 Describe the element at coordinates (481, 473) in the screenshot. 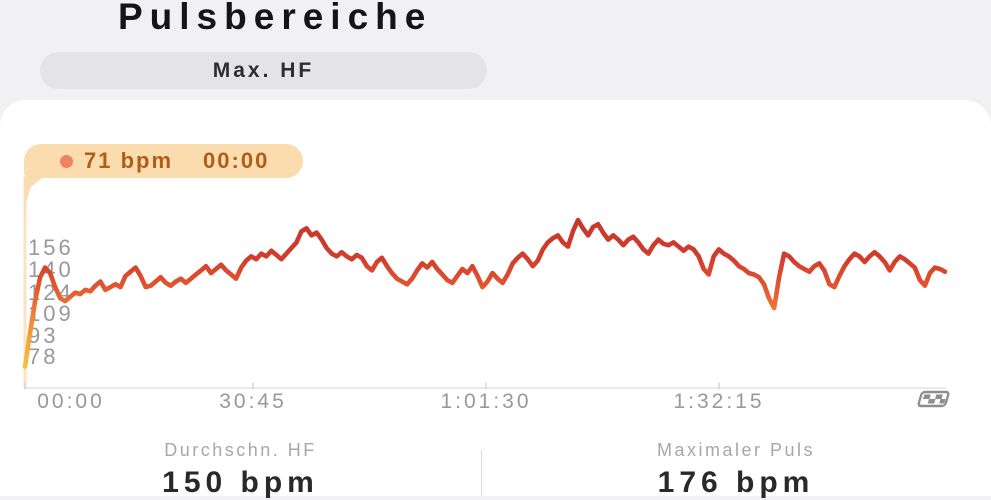

I see `stats-divider` at that location.